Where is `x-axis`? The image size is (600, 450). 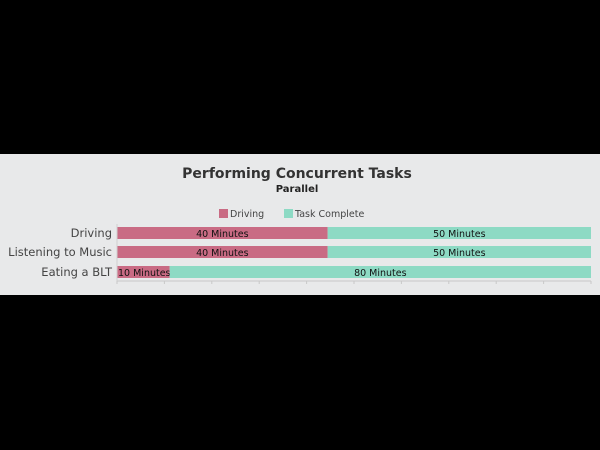
x-axis is located at coordinates (354, 254).